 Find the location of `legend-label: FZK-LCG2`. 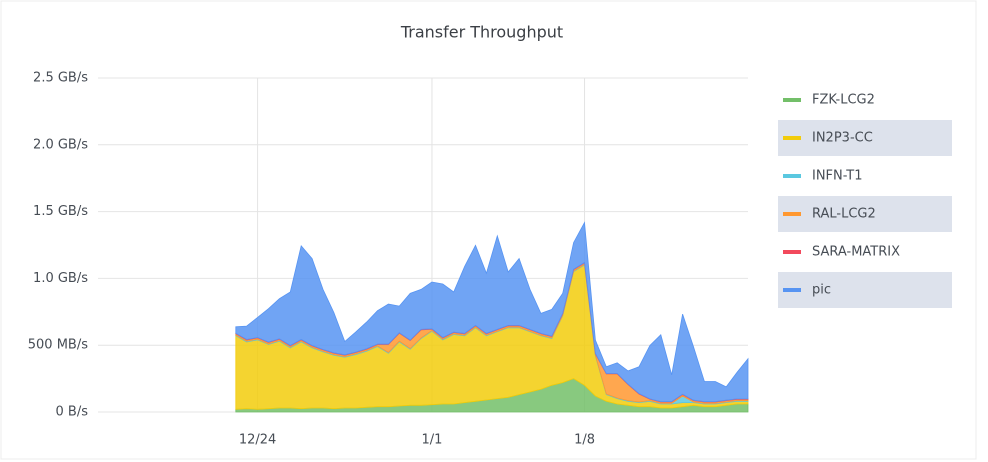

legend-label: FZK-LCG2 is located at coordinates (843, 100).